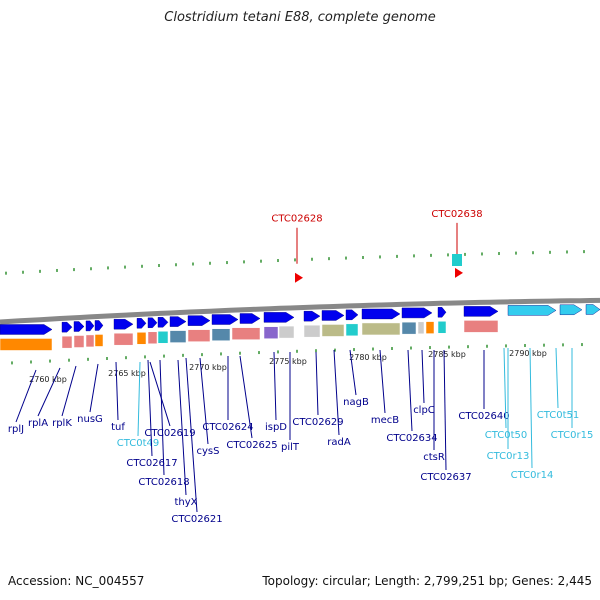  What do you see at coordinates (558, 415) in the screenshot?
I see `gene-label: CTC0t51` at bounding box center [558, 415].